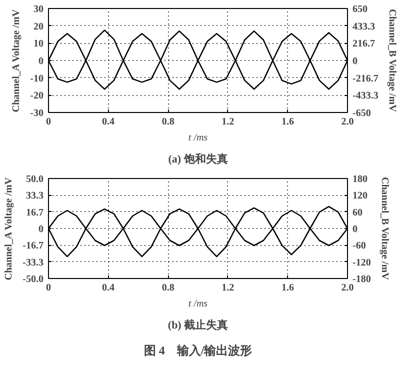 This screenshot has width=400, height=367. What do you see at coordinates (198, 351) in the screenshot?
I see `caption: 图 4 输入/输出波形` at bounding box center [198, 351].